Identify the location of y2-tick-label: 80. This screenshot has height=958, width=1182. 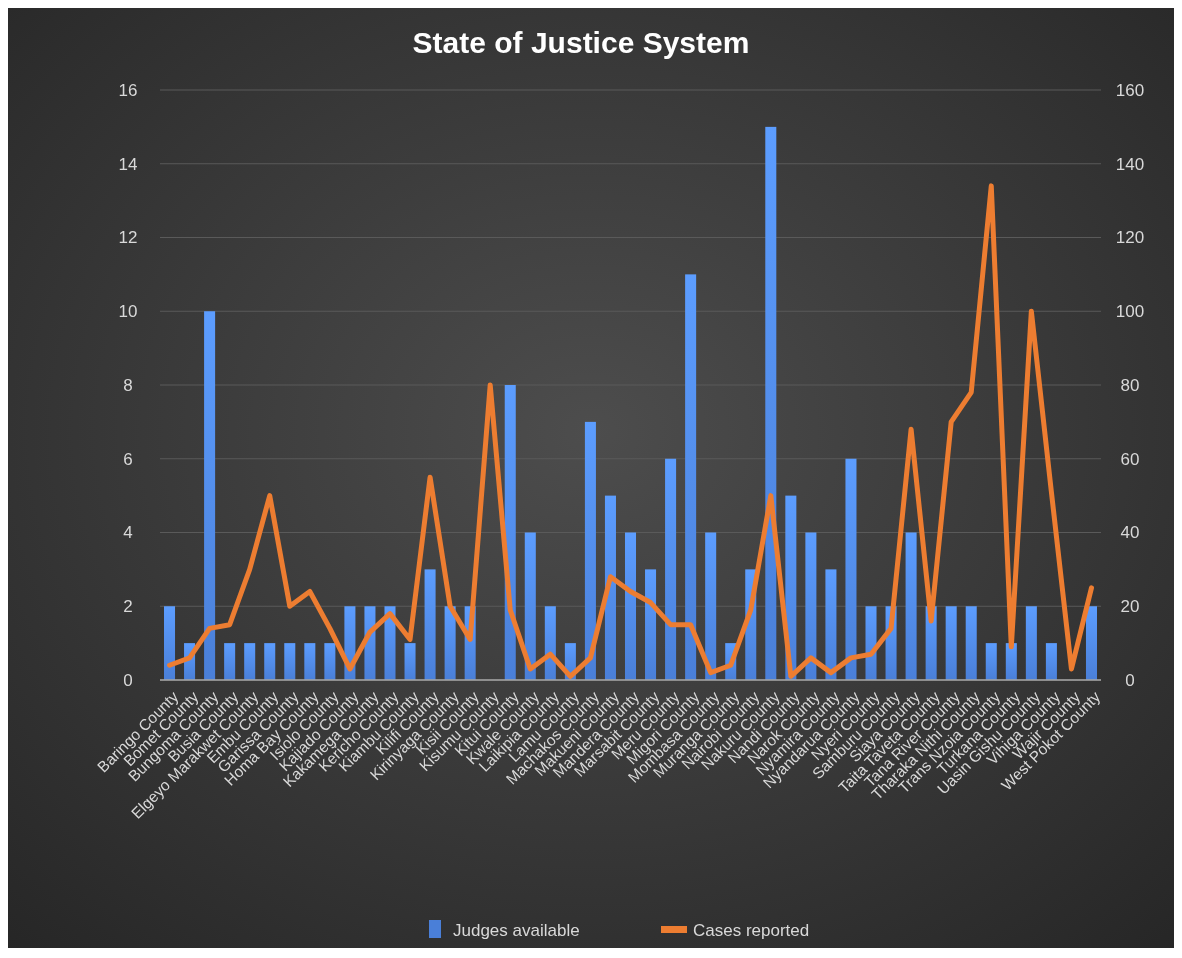
(1130, 385).